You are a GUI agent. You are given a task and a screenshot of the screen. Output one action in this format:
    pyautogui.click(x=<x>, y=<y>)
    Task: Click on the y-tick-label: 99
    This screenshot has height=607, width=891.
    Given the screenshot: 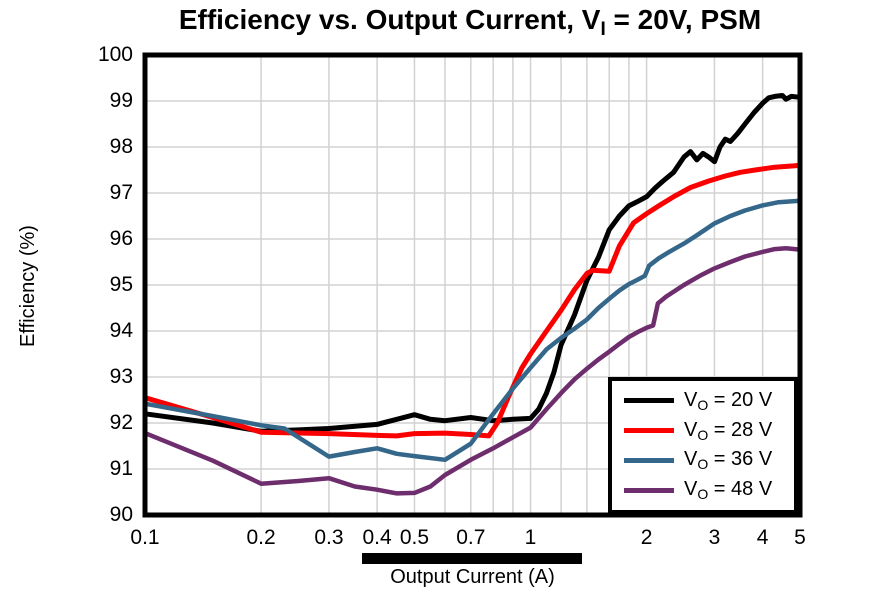 What is the action you would take?
    pyautogui.click(x=121, y=100)
    